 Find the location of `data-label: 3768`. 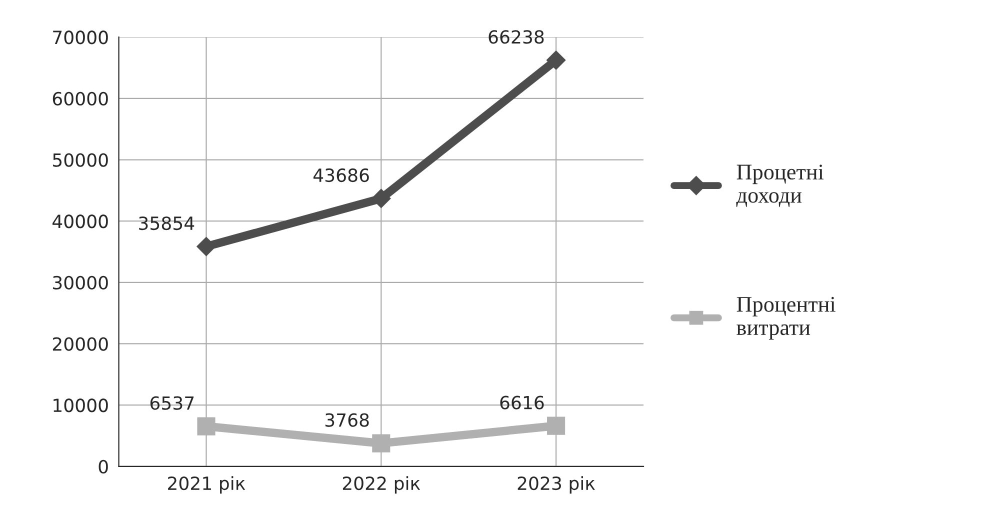

data-label: 3768 is located at coordinates (347, 420).